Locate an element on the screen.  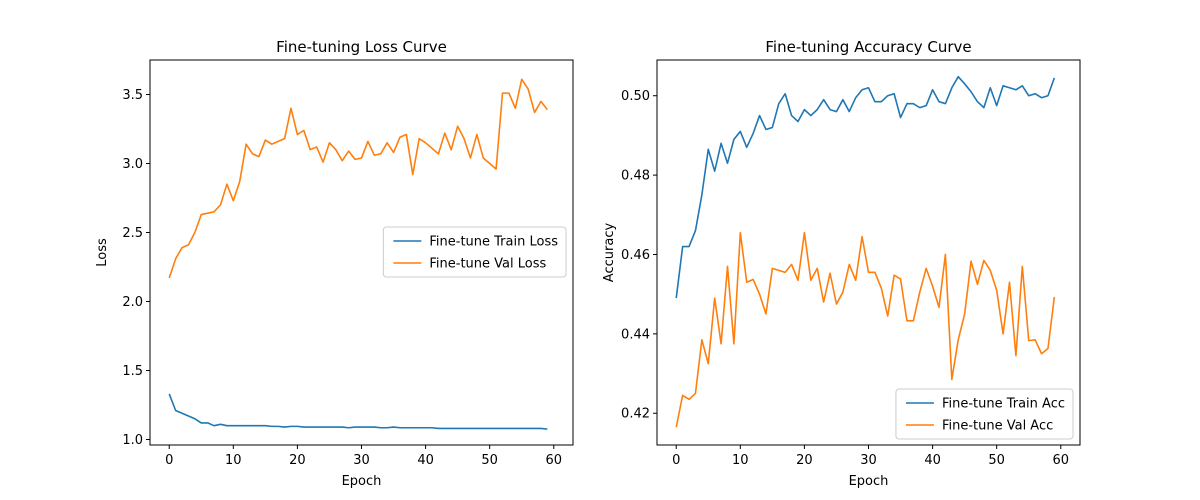
loss-xtick-label: 60 is located at coordinates (553, 460).